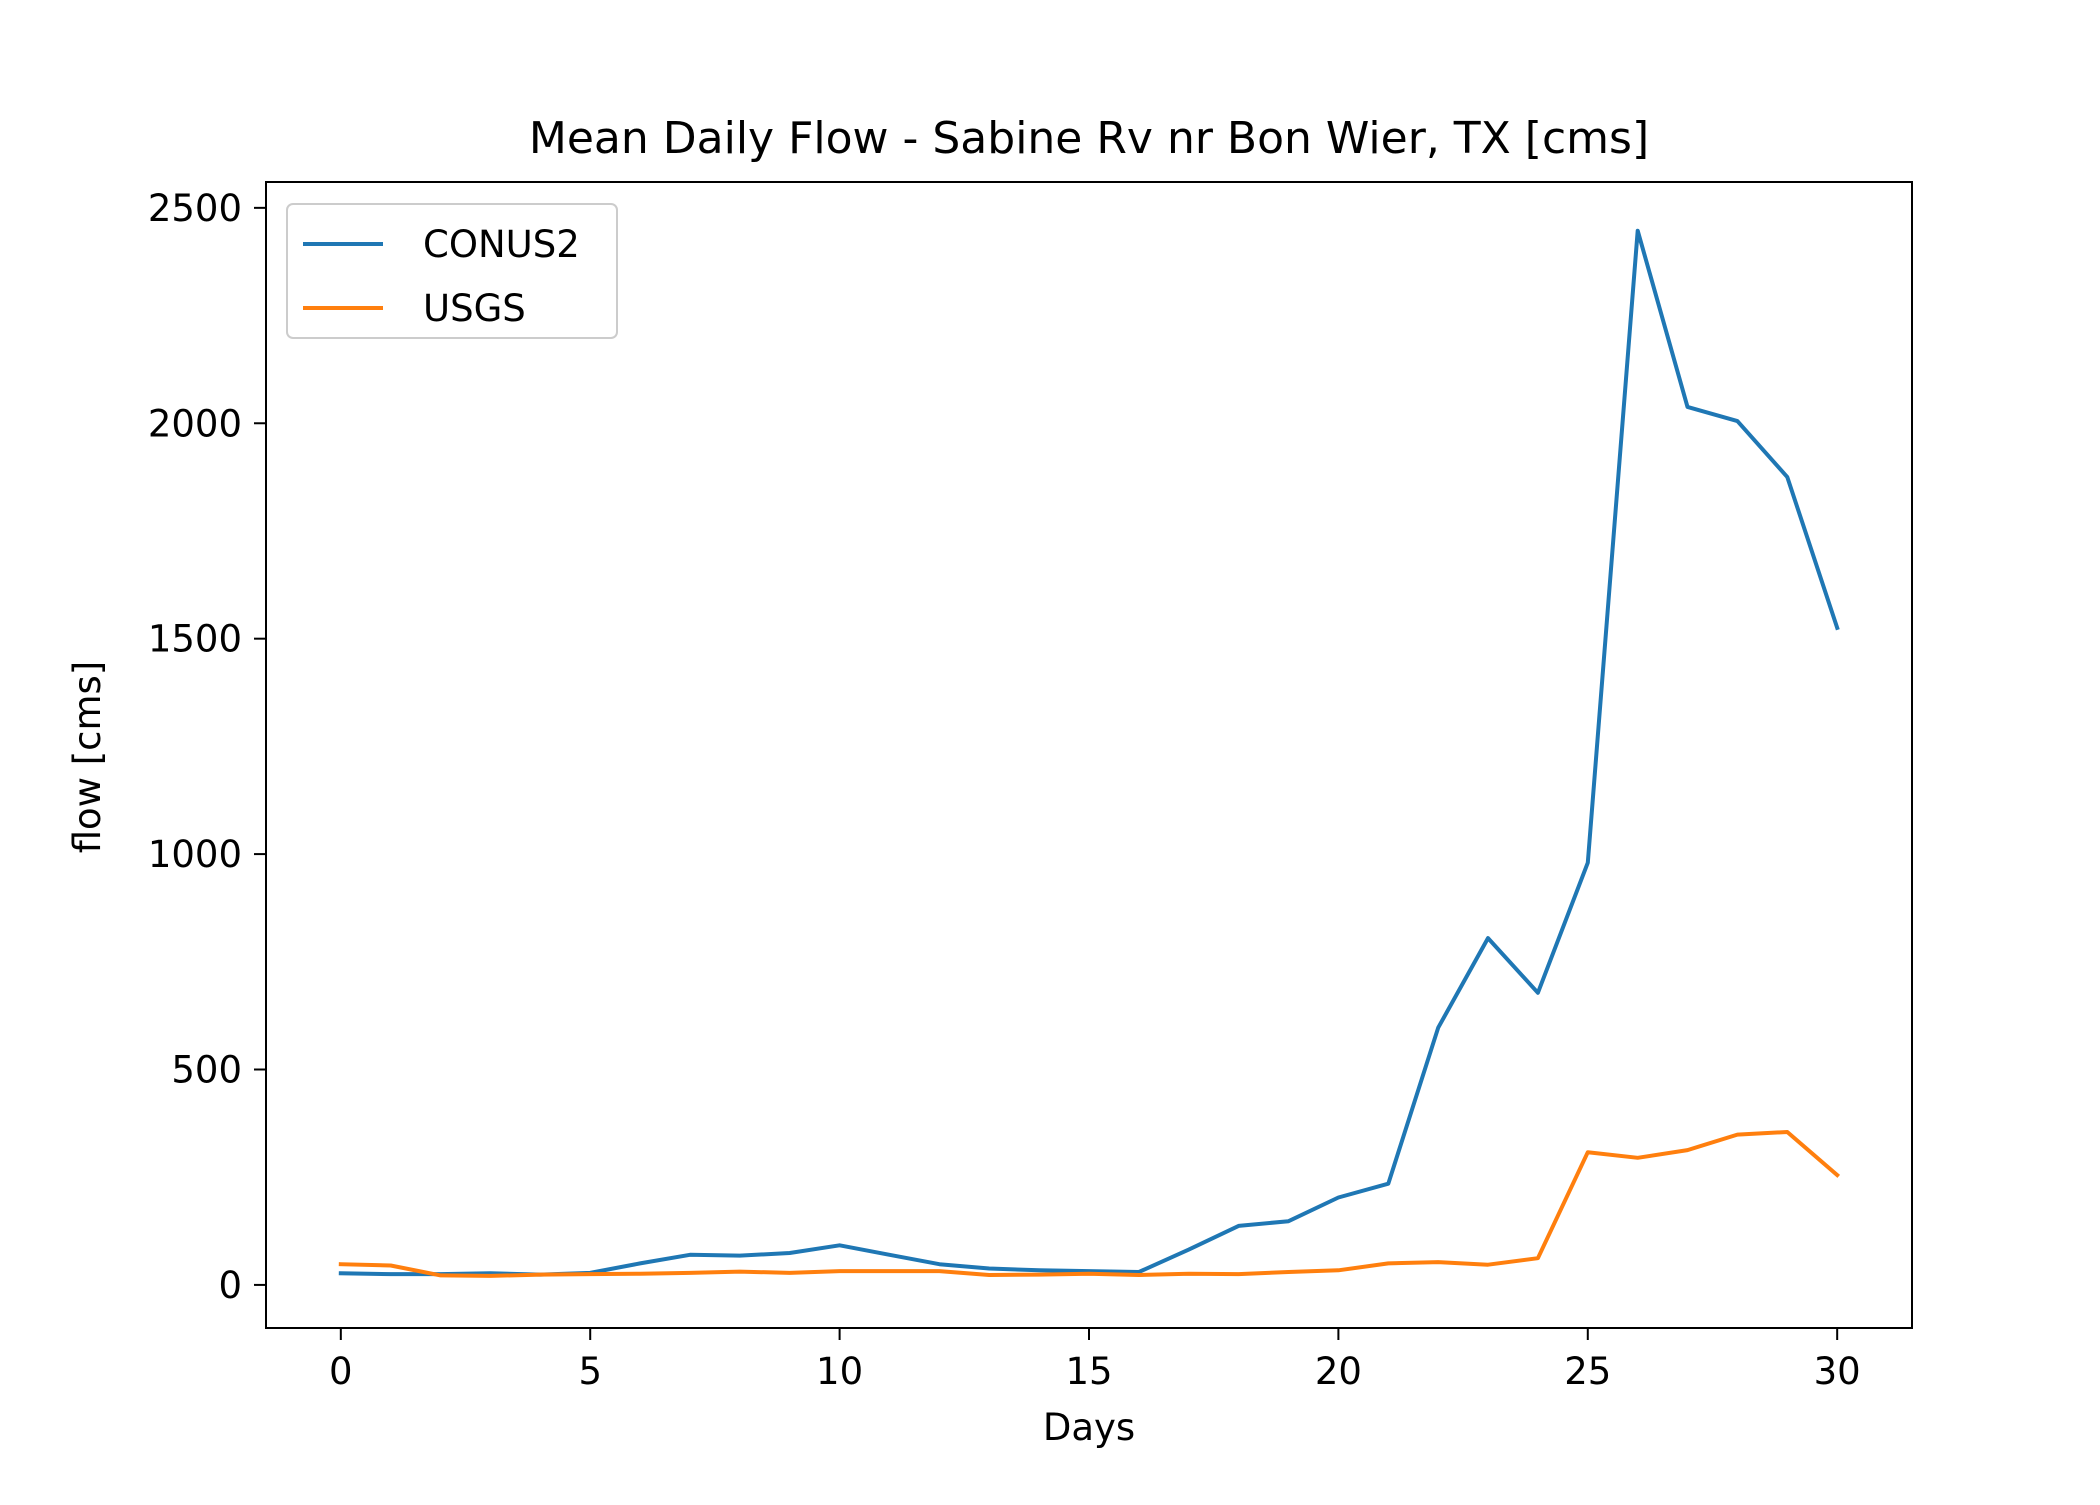  What do you see at coordinates (1089, 1427) in the screenshot?
I see `x-axis-label: Days` at bounding box center [1089, 1427].